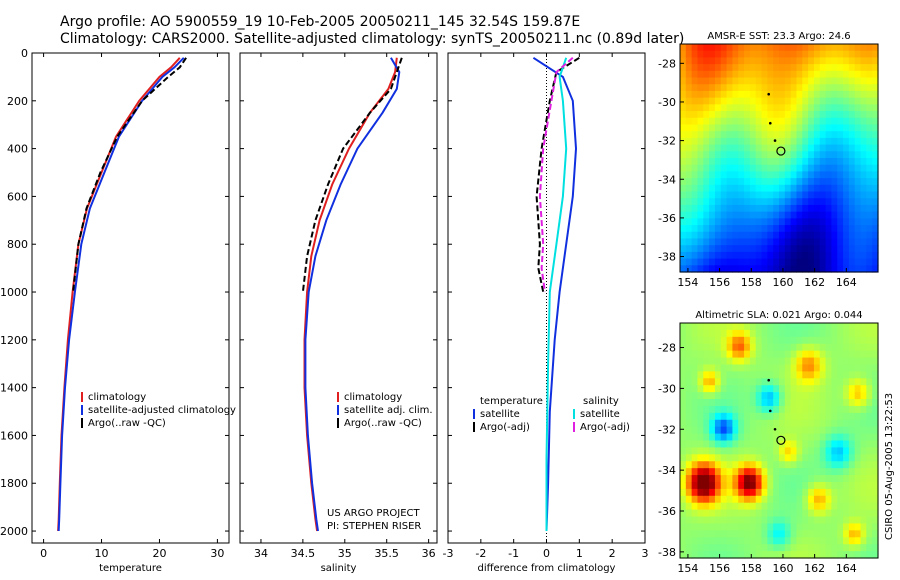 Image resolution: width=900 pixels, height=580 pixels. I want to click on x-tick-label: 0, so click(546, 553).